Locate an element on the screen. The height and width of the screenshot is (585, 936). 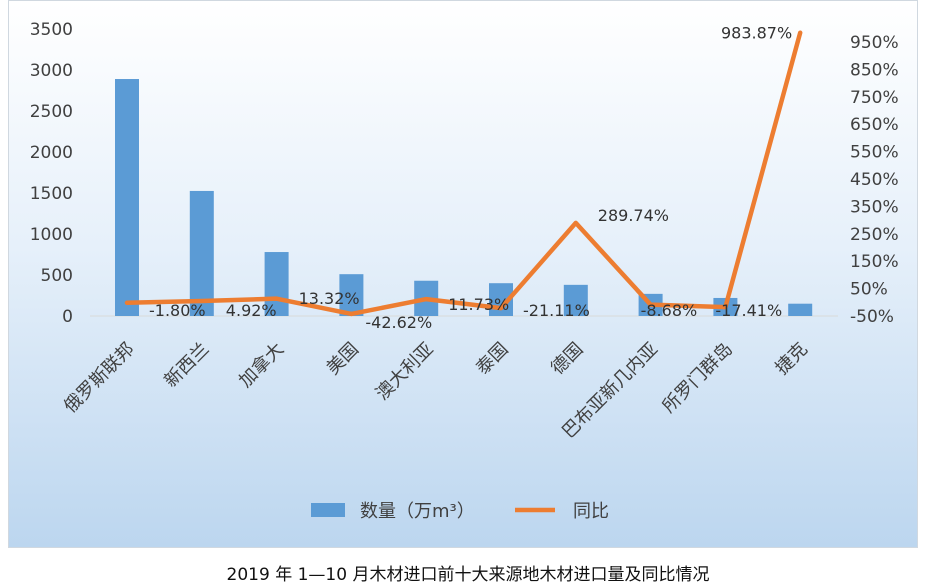
data-label: 4.92% is located at coordinates (251, 310).